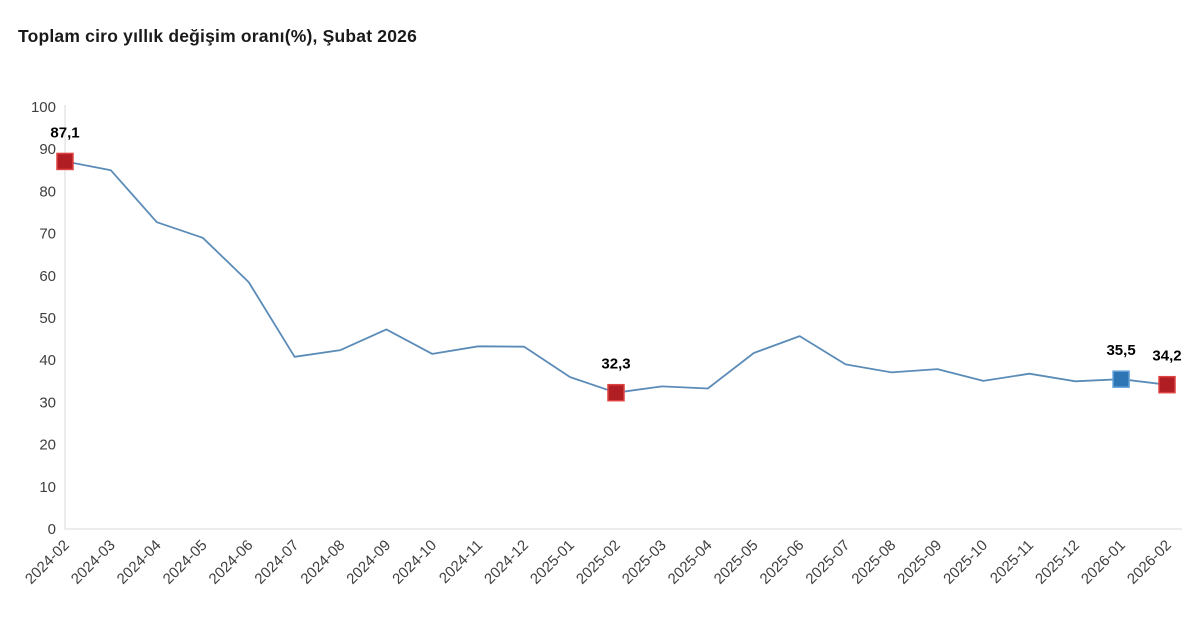 This screenshot has width=1200, height=636. What do you see at coordinates (919, 562) in the screenshot?
I see `x-tick-label: 2025-09` at bounding box center [919, 562].